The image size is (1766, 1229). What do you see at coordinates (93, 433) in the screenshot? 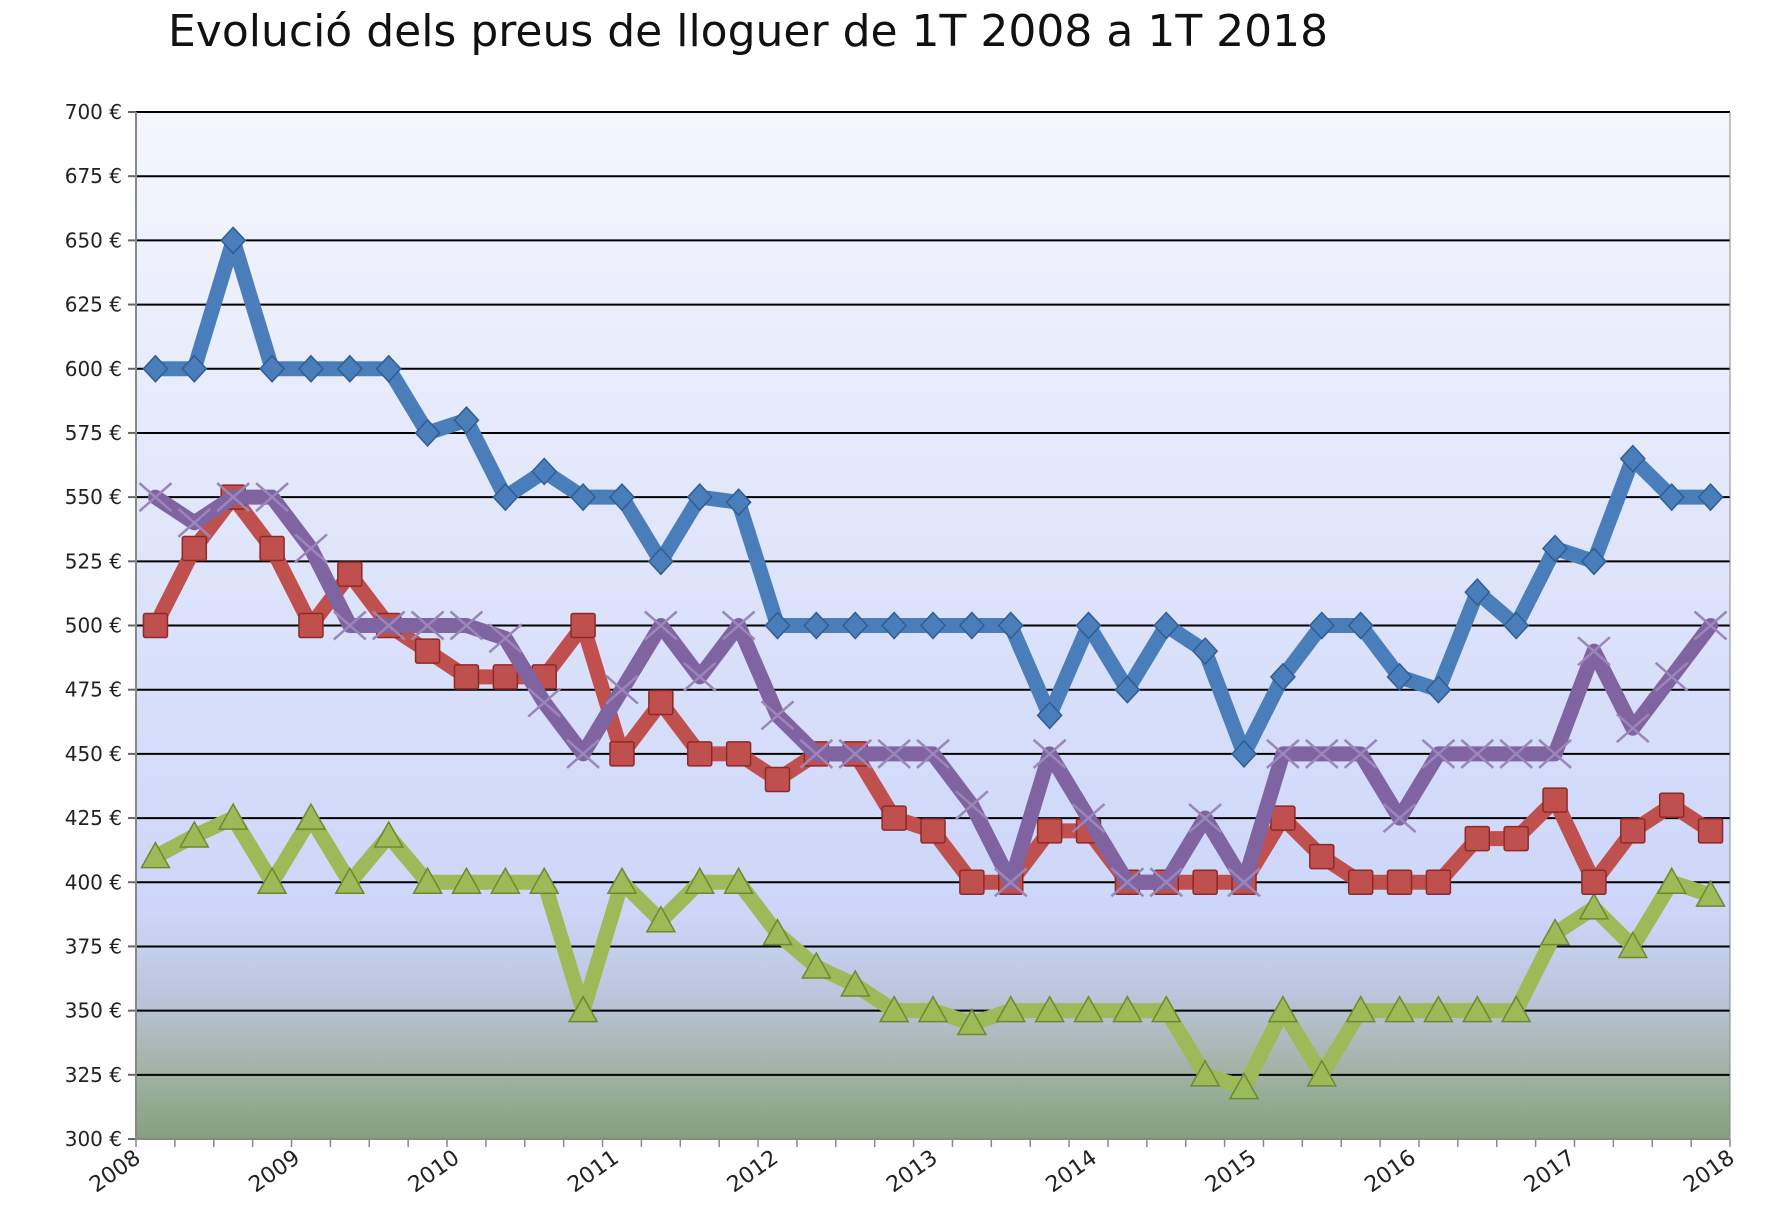
I see `y-tick-label: 575 €` at bounding box center [93, 433].